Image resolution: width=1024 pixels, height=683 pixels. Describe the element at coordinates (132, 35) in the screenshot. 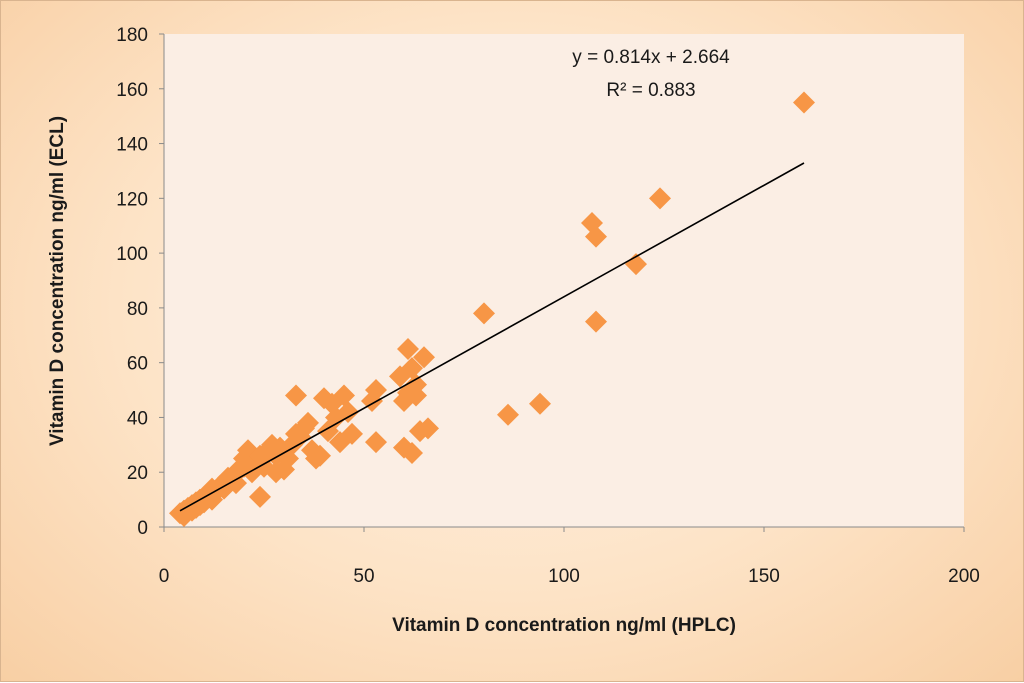

I see `y-tick-label: 180` at that location.